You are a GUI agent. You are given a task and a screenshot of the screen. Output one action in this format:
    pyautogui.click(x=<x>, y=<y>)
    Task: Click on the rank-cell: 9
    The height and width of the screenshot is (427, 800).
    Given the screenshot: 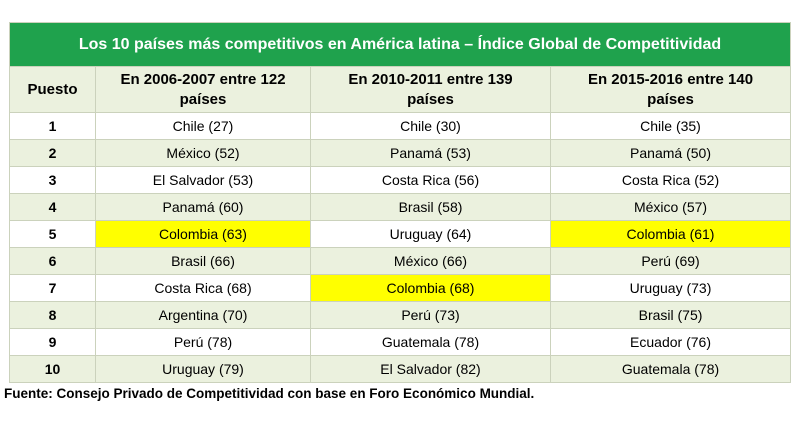 What is the action you would take?
    pyautogui.click(x=52, y=342)
    